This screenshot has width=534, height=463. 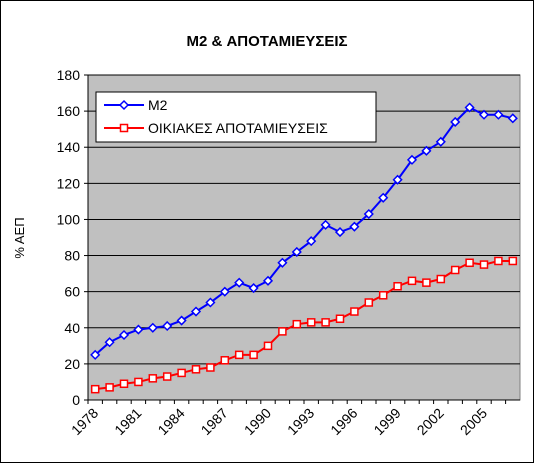 I want to click on y-tick-label: 0, so click(x=76, y=400).